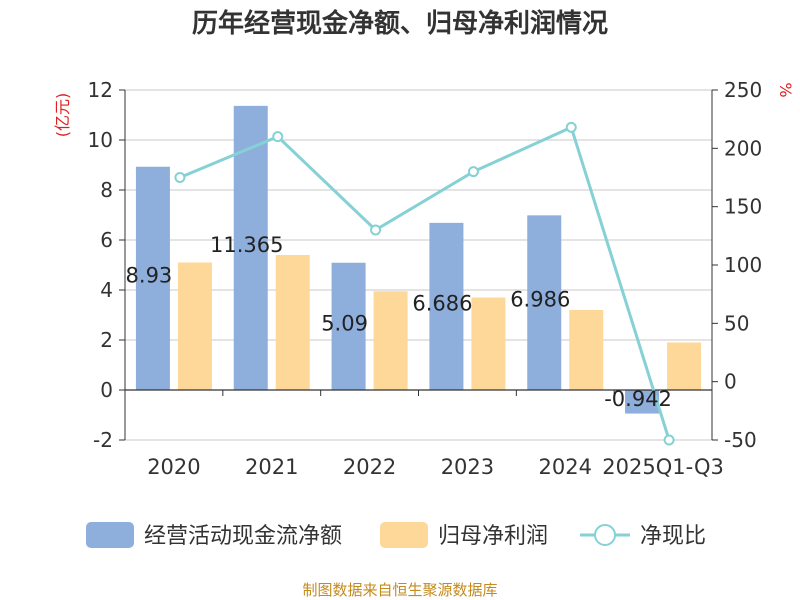 This screenshot has height=600, width=800. What do you see at coordinates (110, 535) in the screenshot?
I see `legend-swatch-cash-flow` at bounding box center [110, 535].